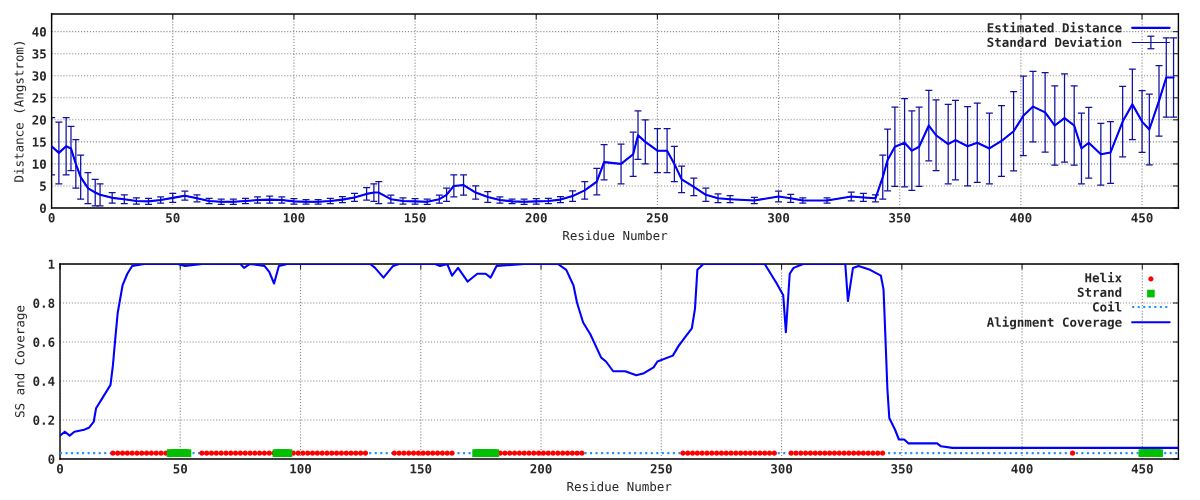  I want to click on y-tick-label: 25, so click(39, 98).